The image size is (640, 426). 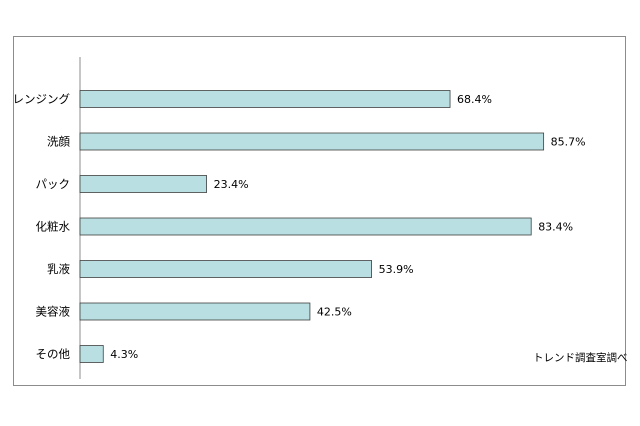 What do you see at coordinates (53, 184) in the screenshot?
I see `category-label-2: パック` at bounding box center [53, 184].